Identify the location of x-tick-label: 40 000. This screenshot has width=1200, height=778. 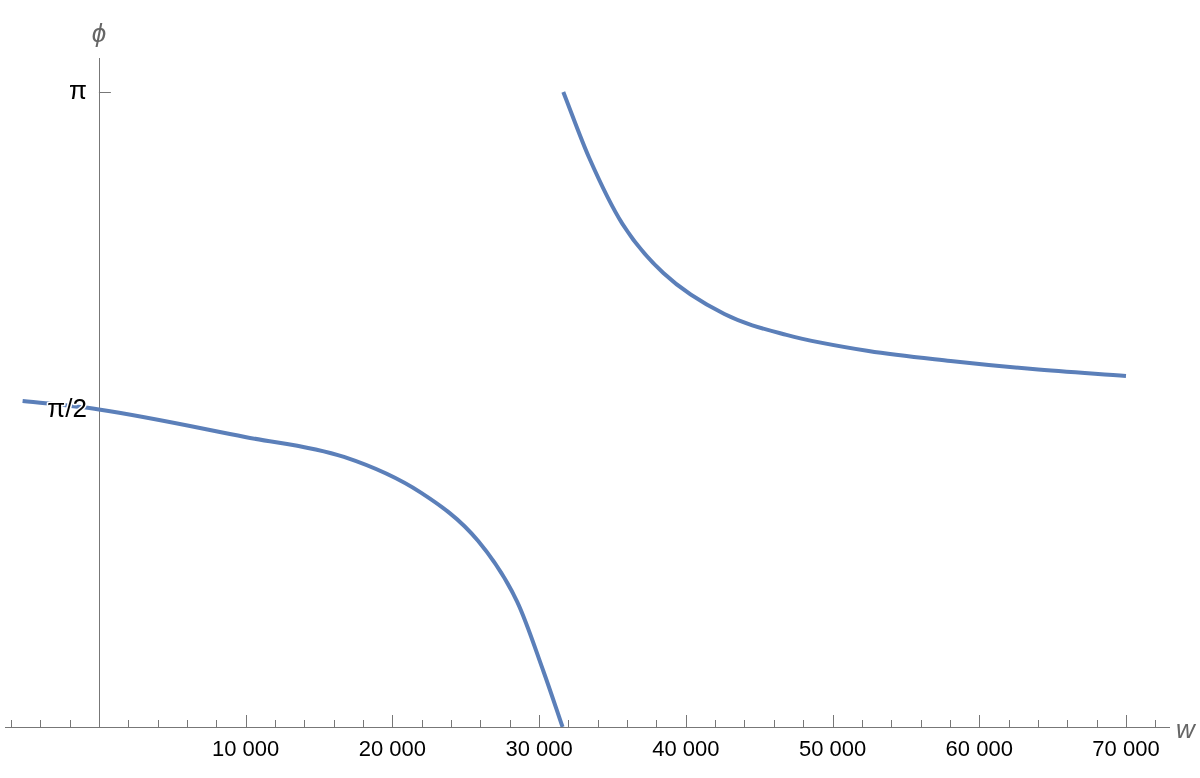
(686, 749).